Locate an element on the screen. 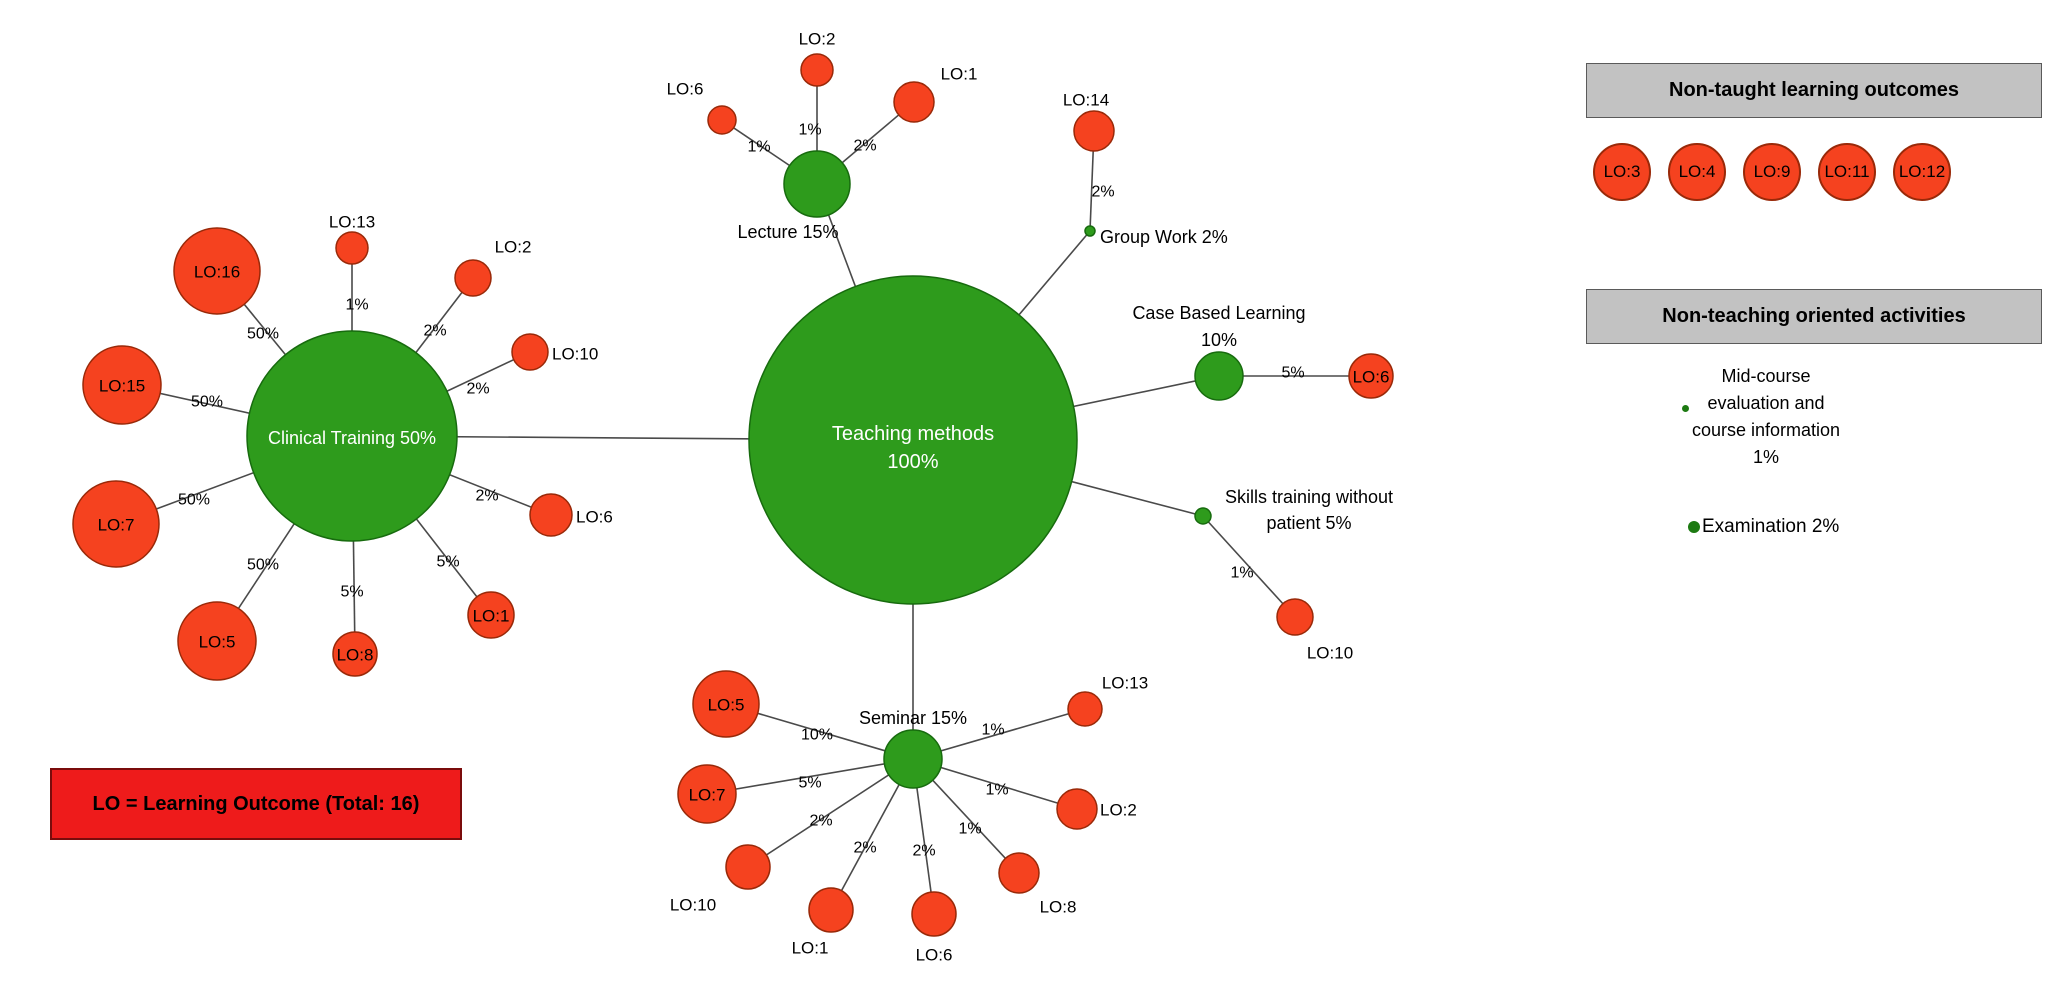  node-s_lo8 is located at coordinates (1019, 873).